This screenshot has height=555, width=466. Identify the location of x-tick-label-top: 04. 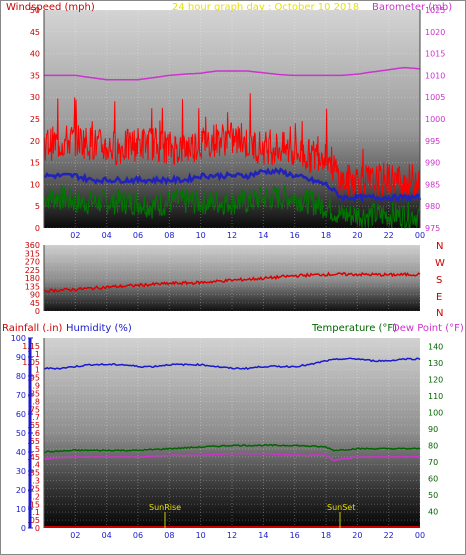
(107, 235).